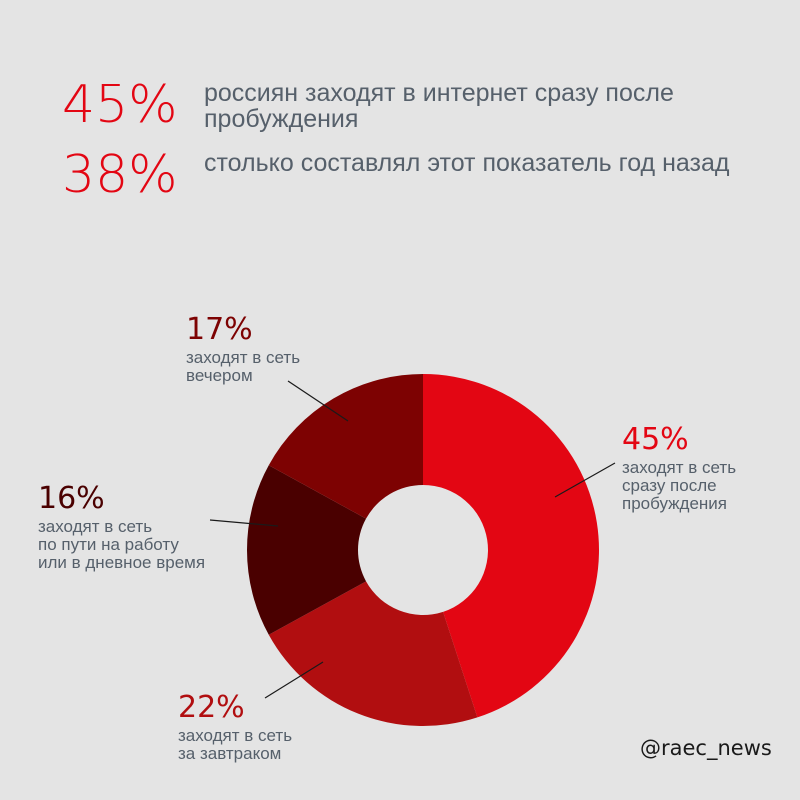  I want to click on slice-value-label-3: 16%, so click(71, 498).